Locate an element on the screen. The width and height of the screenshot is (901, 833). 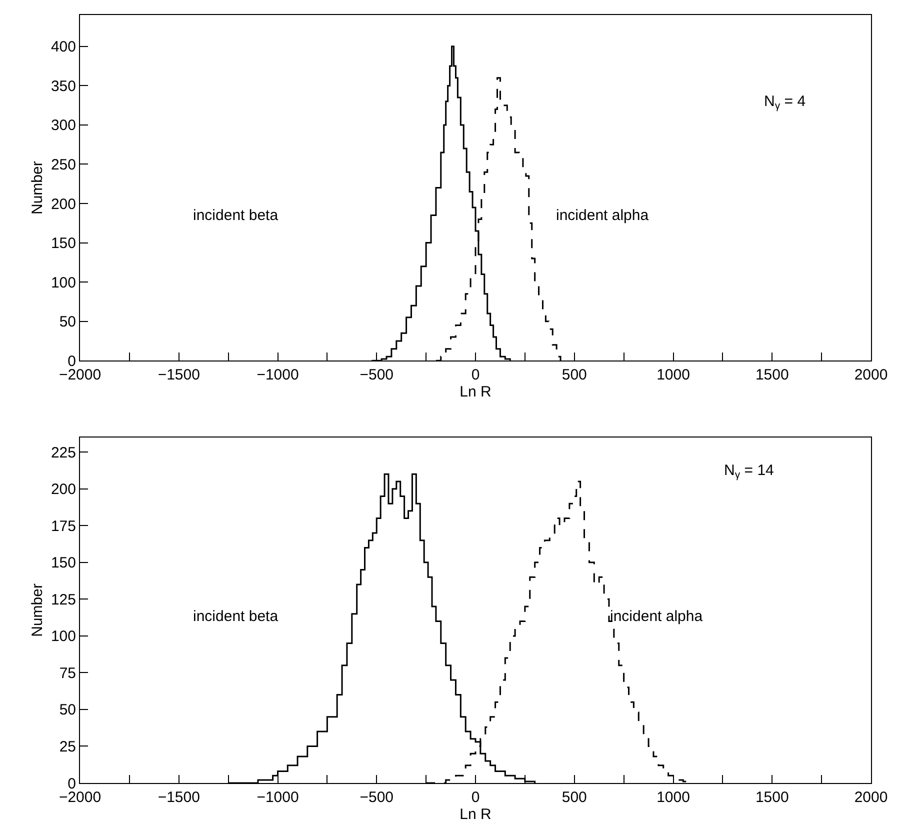
y-tick-label: 300 is located at coordinates (63, 125).